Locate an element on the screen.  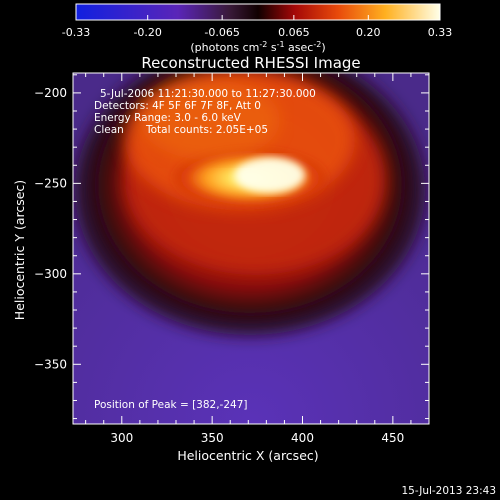
footer-timestamp: 15-Jul-2013 23:43 is located at coordinates (448, 491).